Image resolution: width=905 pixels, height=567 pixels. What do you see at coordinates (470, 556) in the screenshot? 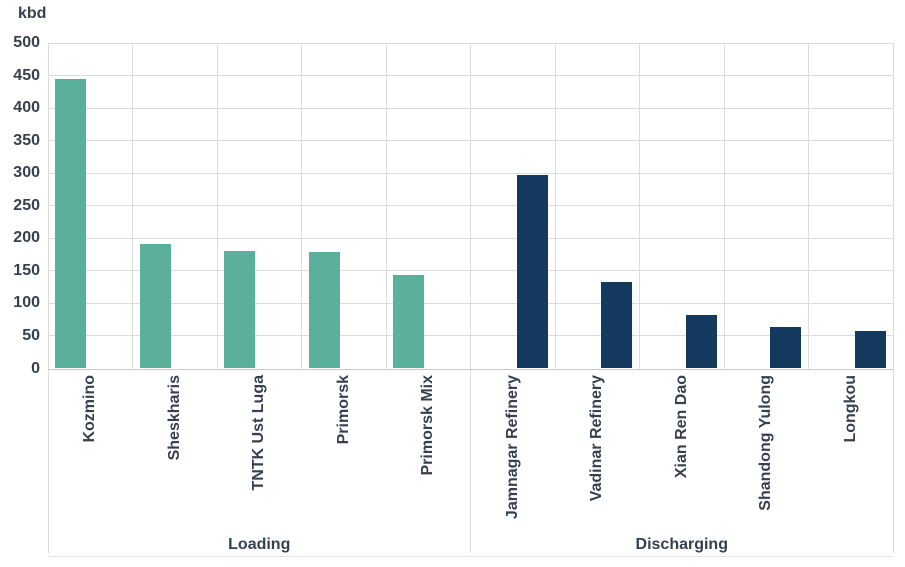
I see `axis-band-bottom-line` at bounding box center [470, 556].